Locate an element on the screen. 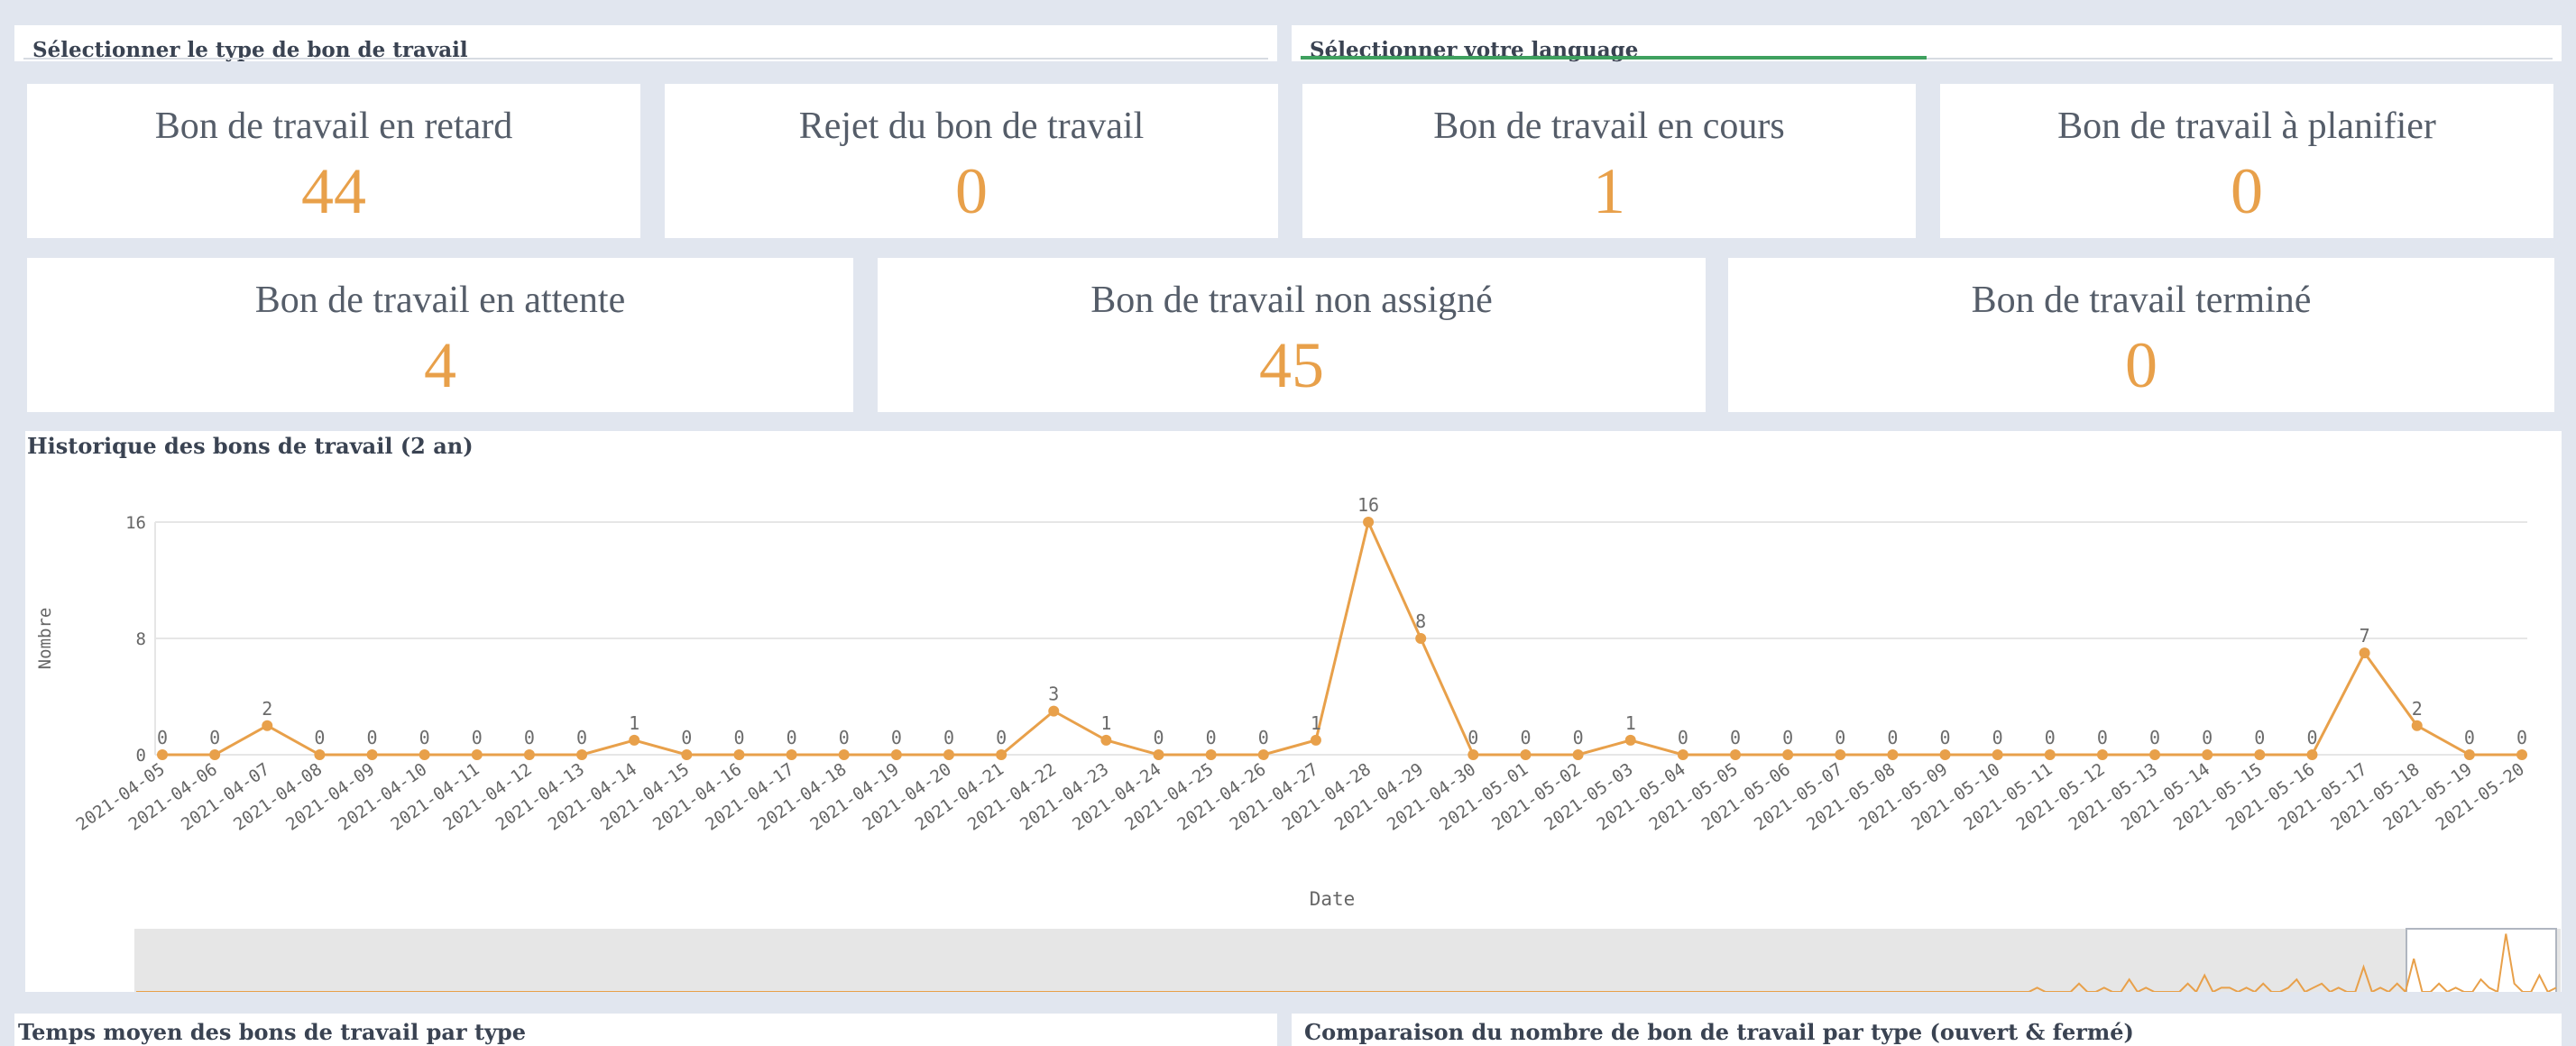  navigator-series-line is located at coordinates (1346, 962).